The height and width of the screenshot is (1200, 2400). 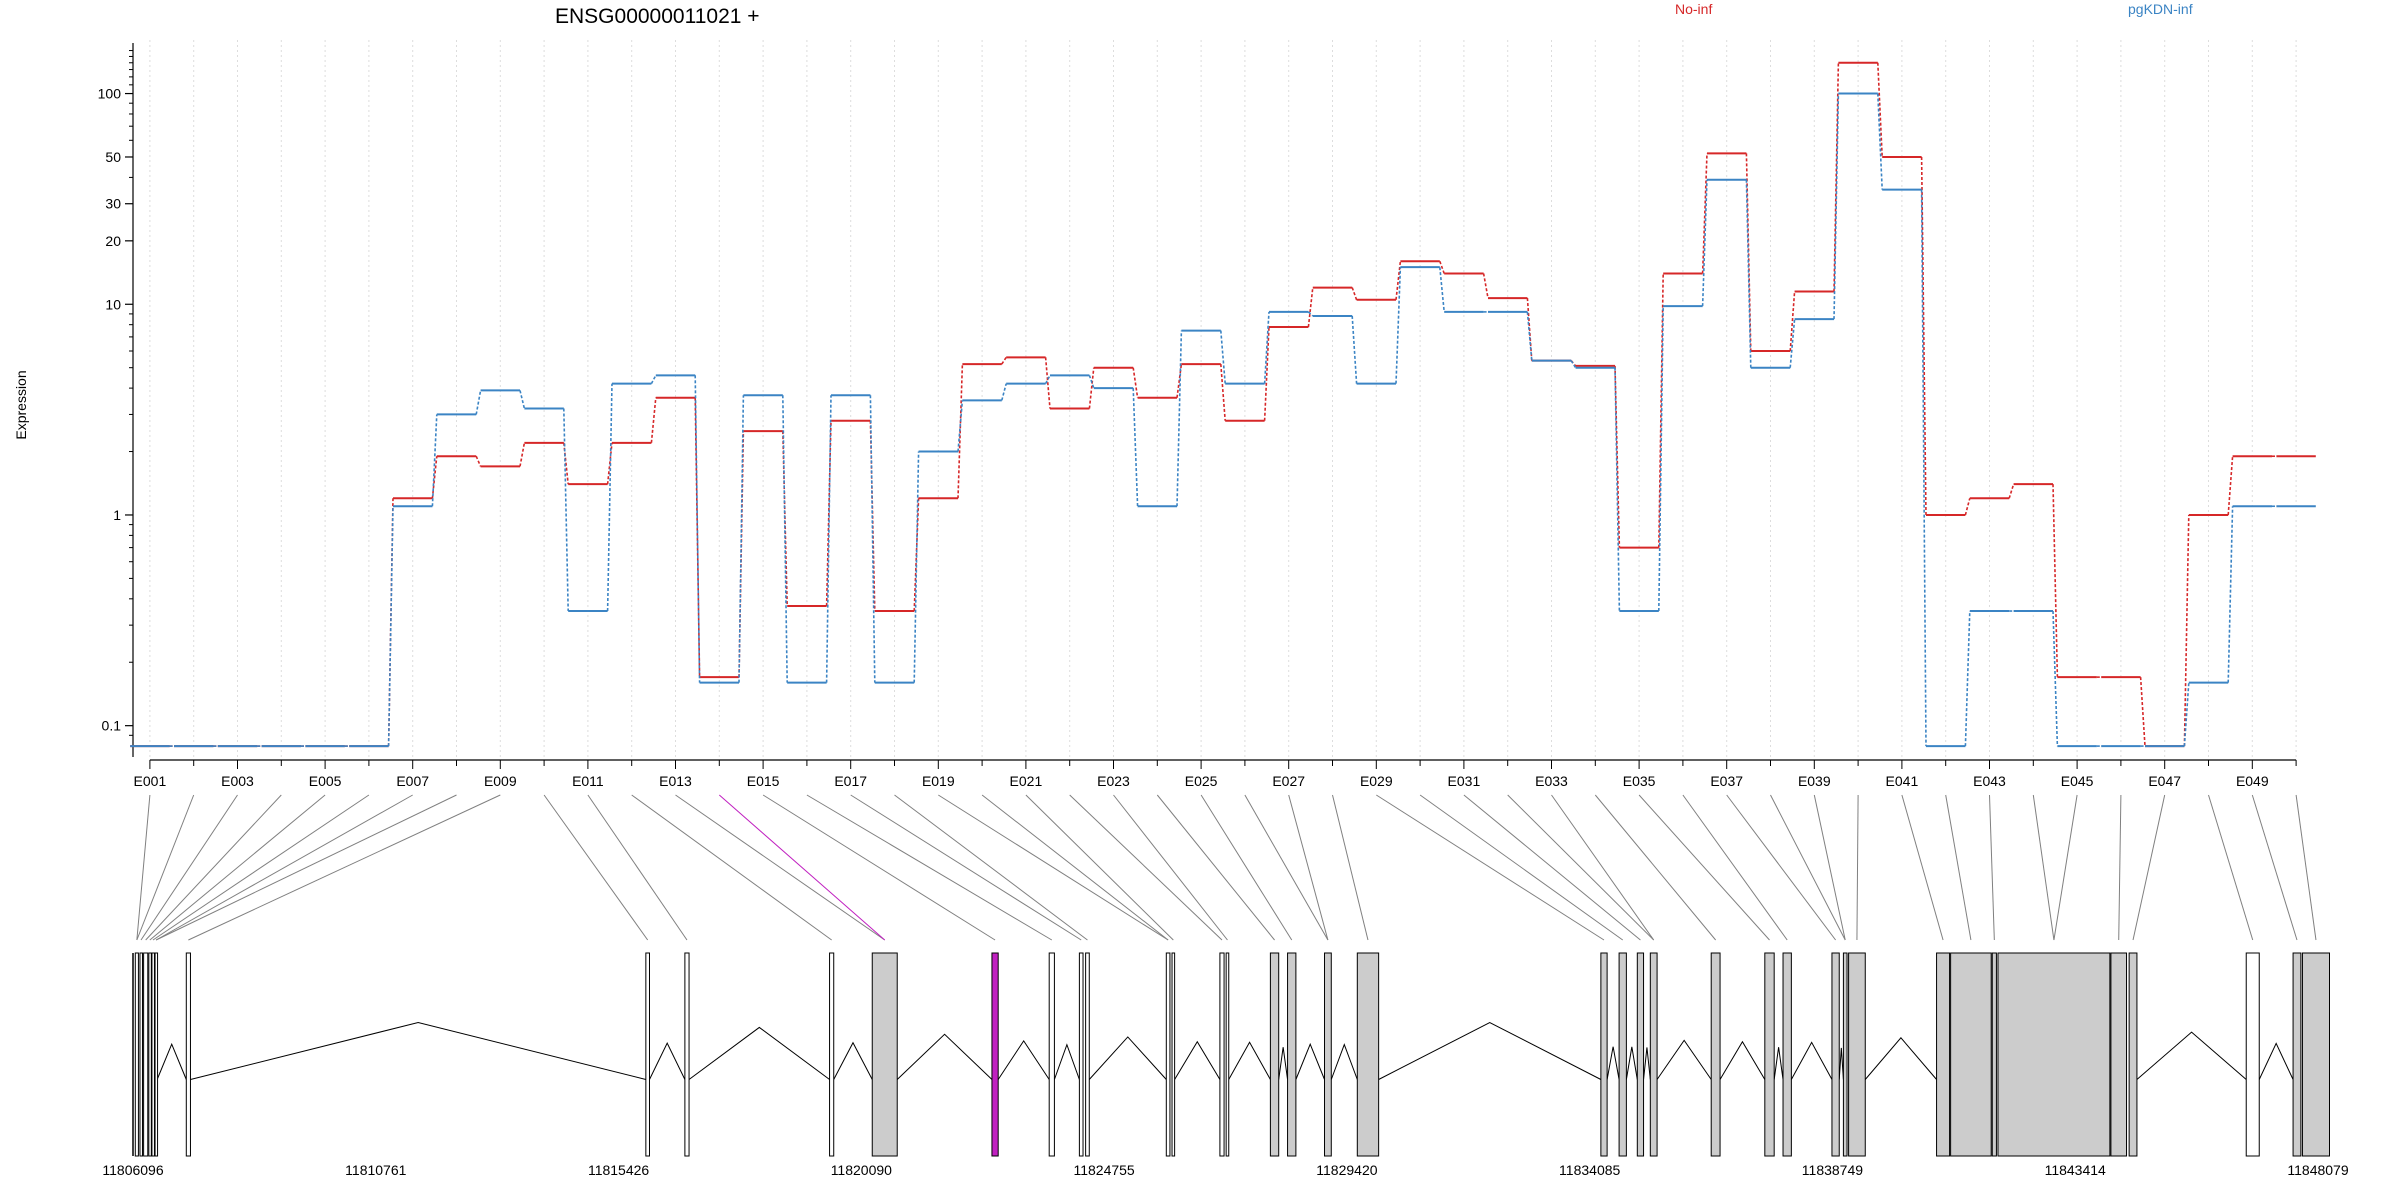 I want to click on x-tick-label: E023, so click(x=1113, y=781).